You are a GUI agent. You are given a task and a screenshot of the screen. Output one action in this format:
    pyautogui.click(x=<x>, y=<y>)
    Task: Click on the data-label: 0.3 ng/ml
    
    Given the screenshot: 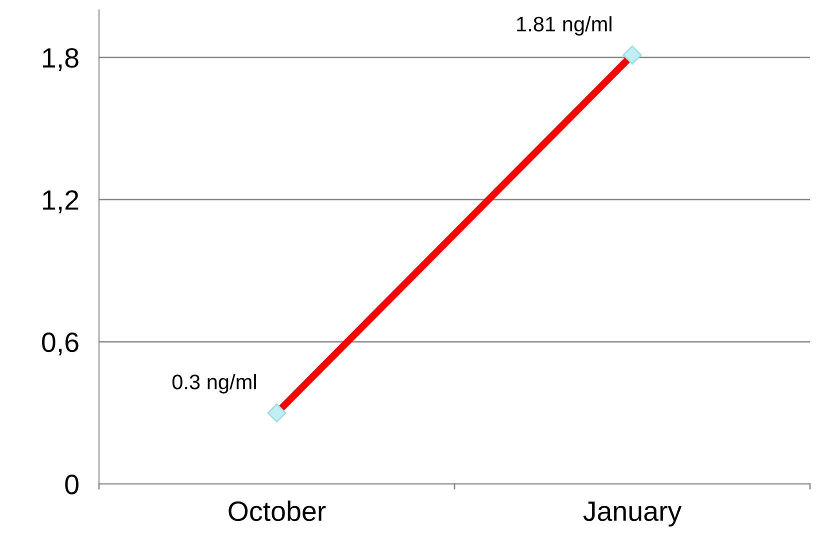 What is the action you would take?
    pyautogui.click(x=214, y=384)
    